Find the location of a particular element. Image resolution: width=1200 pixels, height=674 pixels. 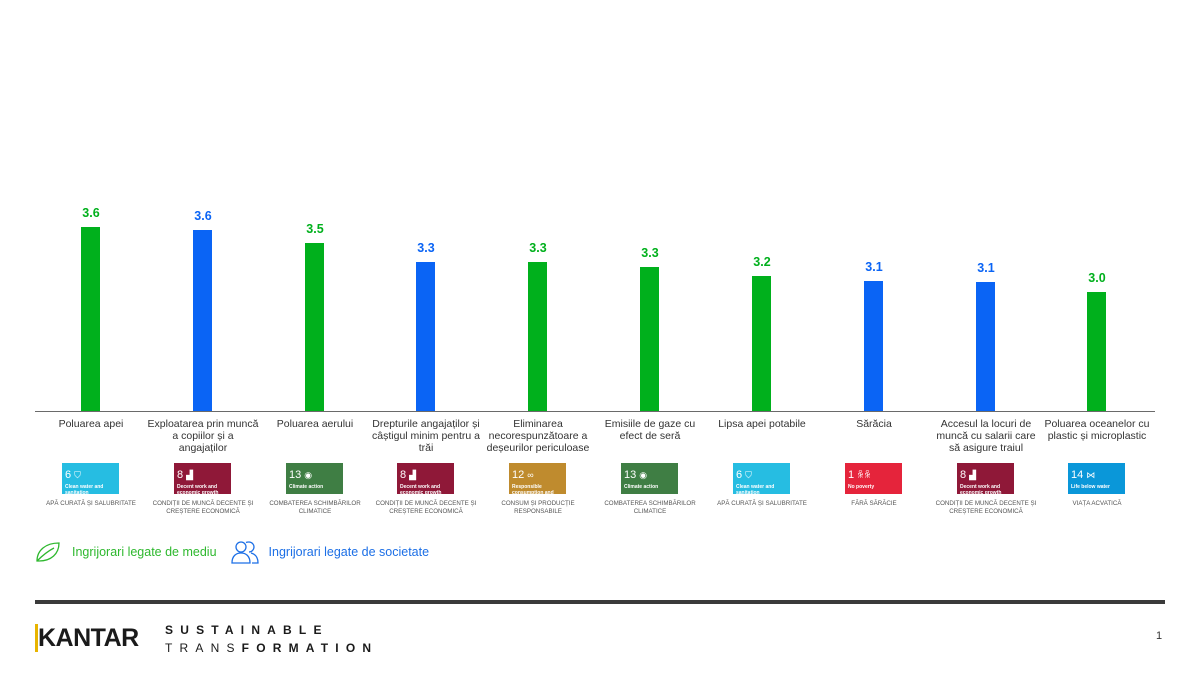

legend-item-society: Ingrijorari legate de societate is located at coordinates (330, 552).